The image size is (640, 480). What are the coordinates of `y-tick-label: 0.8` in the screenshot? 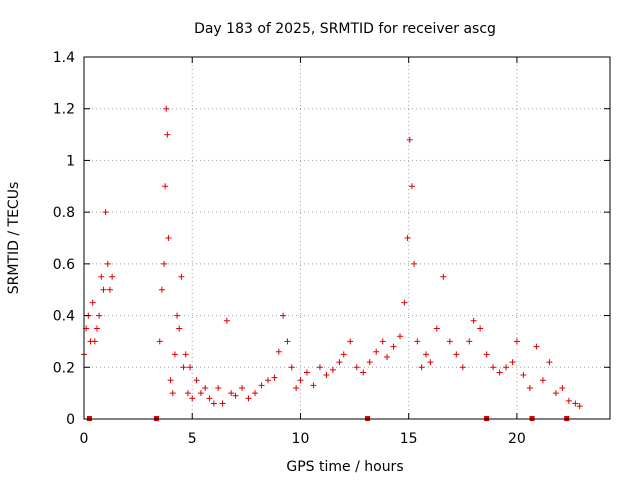 It's located at (64, 213).